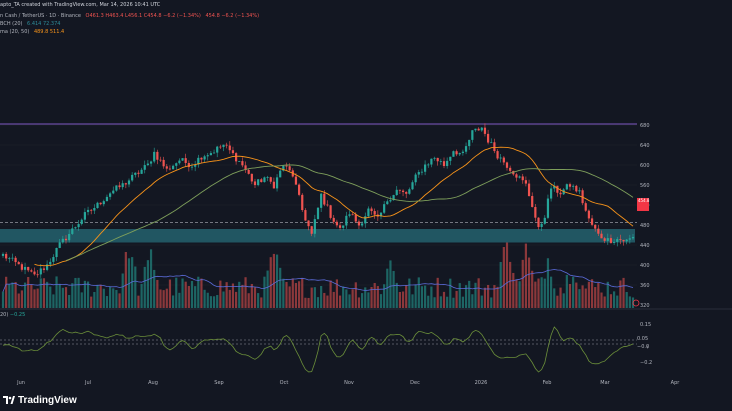  I want to click on time-tick-label: Oct, so click(284, 383).